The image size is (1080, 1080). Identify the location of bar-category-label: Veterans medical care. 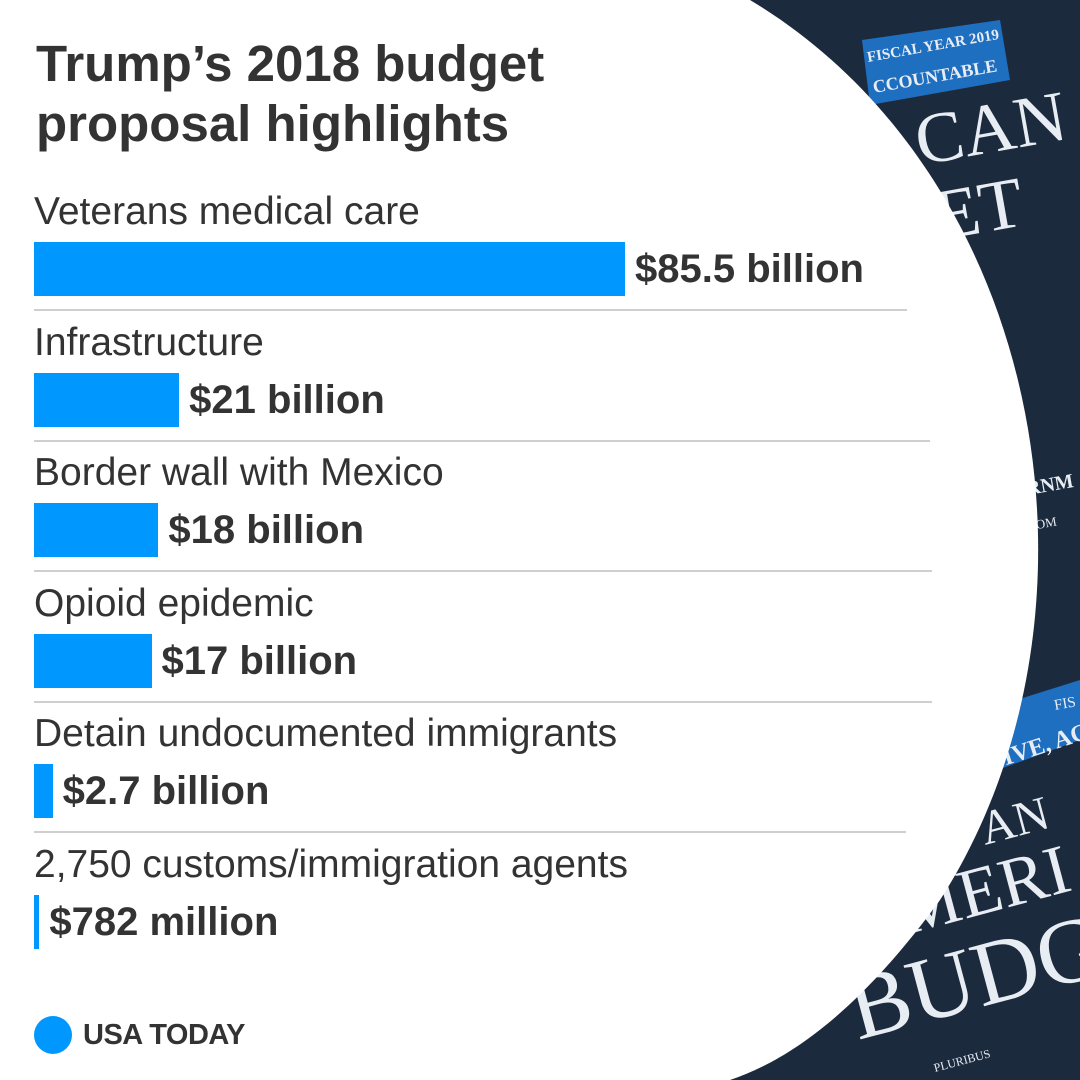
(227, 211).